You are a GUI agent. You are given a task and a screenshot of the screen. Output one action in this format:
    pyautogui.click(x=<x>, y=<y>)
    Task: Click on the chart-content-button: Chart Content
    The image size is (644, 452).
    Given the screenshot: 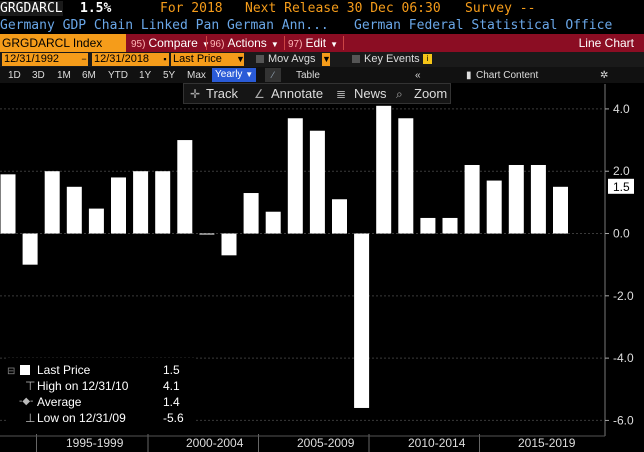 What is the action you would take?
    pyautogui.click(x=507, y=75)
    